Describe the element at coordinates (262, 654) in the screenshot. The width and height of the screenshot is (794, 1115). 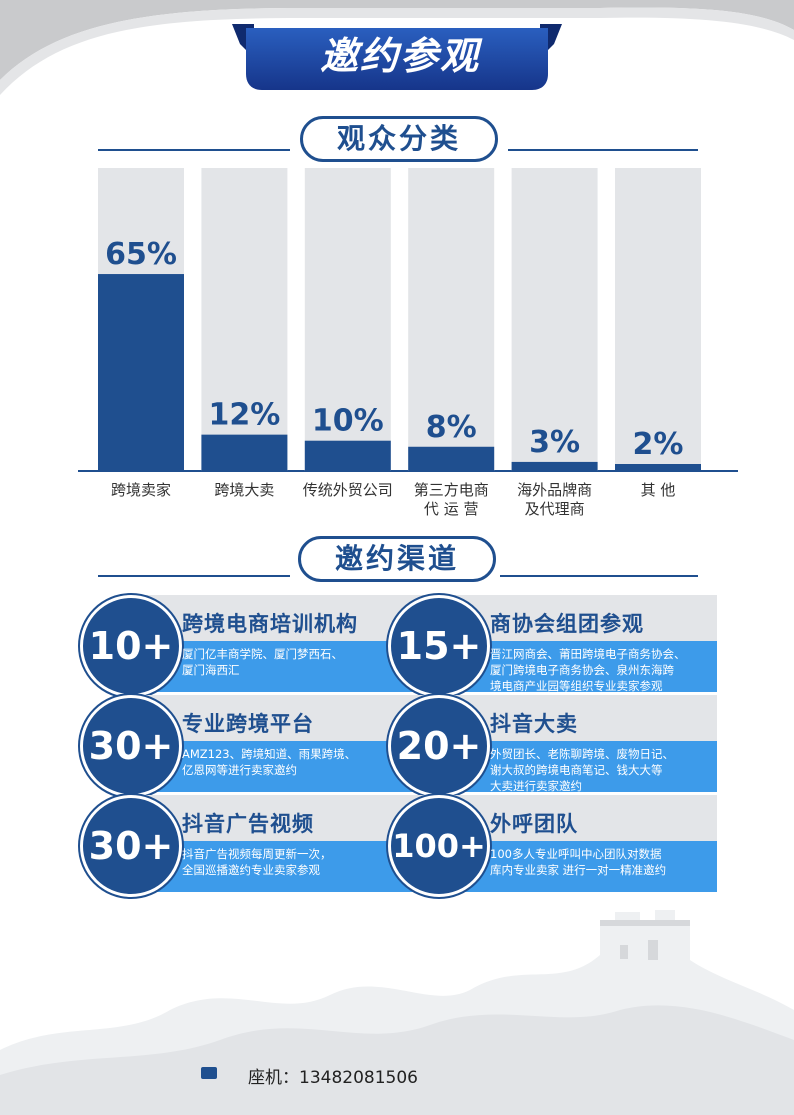
I see `channel-description-line: 厦门亿丰商学院、厦门梦西石、` at that location.